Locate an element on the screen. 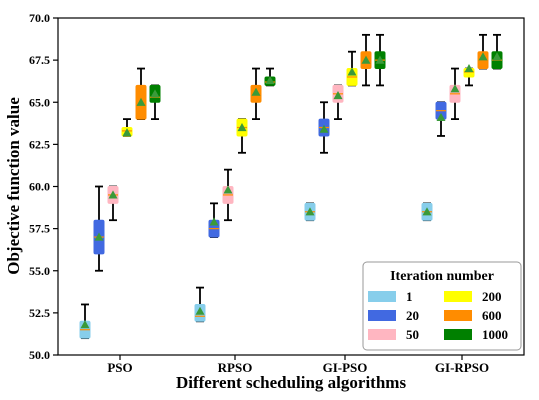 Image resolution: width=539 pixels, height=400 pixels. y-tick-label: 60.0 is located at coordinates (39, 187).